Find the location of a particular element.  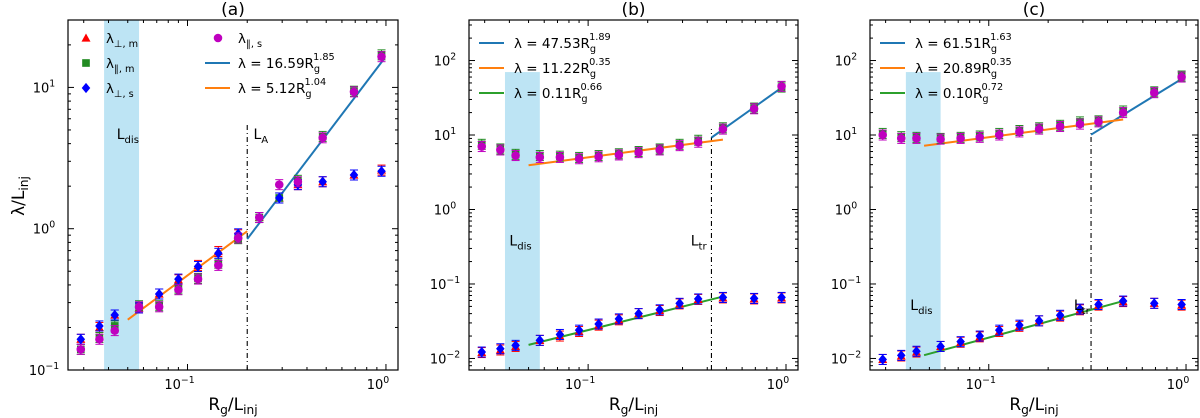

legend-entry: λ = 0.10Rg0.72 is located at coordinates (959, 93).